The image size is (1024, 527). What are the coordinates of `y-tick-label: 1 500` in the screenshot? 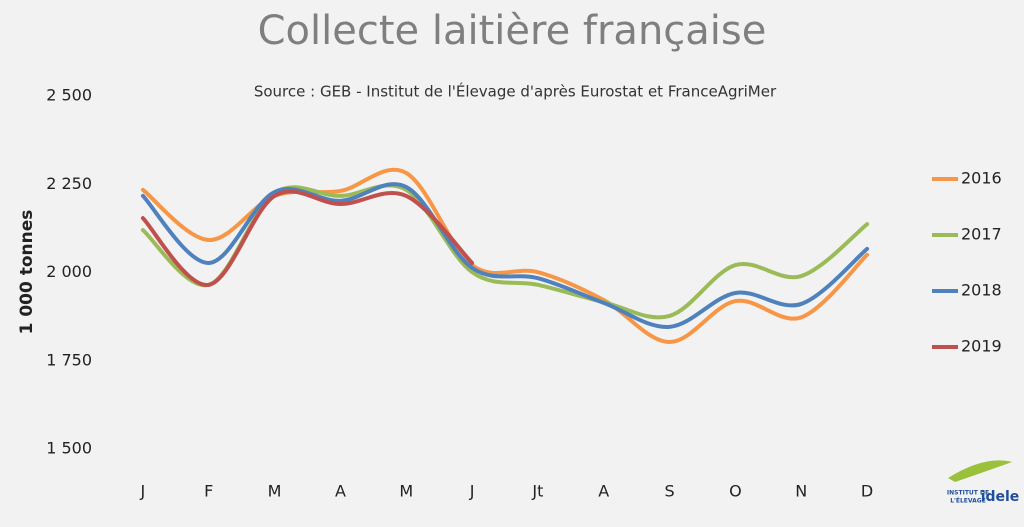 It's located at (69, 448).